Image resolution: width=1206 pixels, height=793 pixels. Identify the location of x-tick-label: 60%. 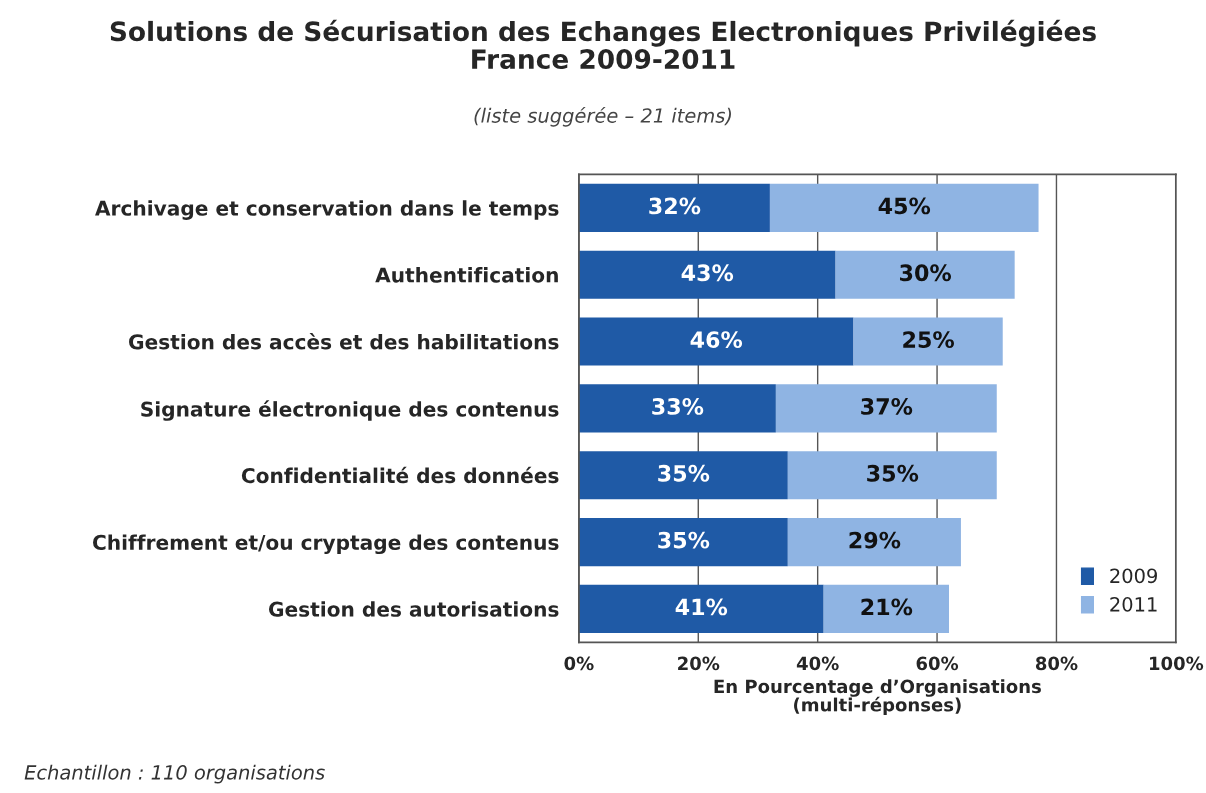
(937, 663).